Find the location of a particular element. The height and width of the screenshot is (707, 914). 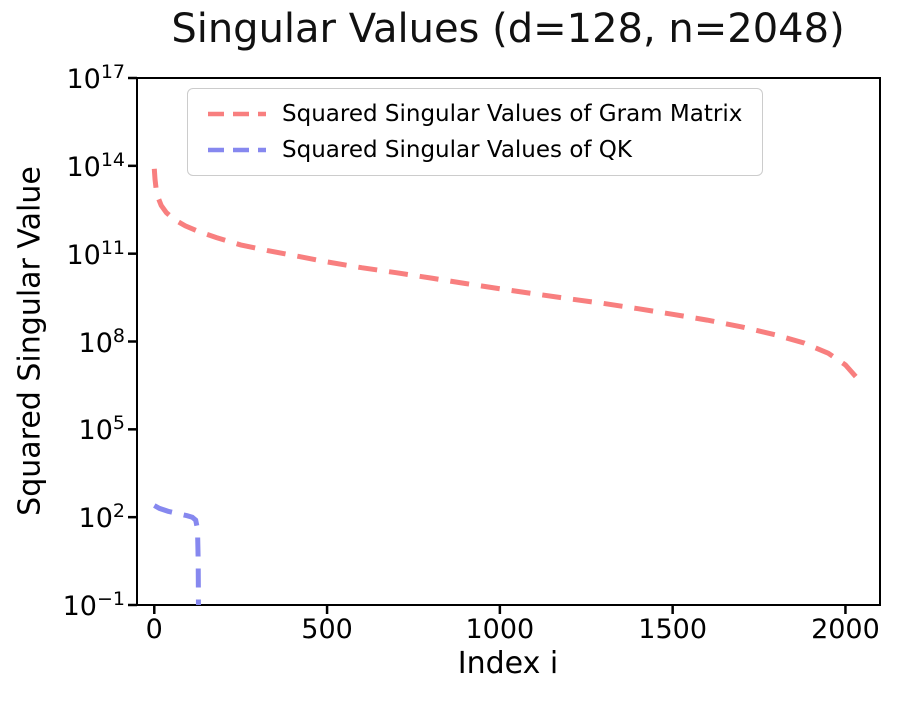

legend-item-qk: Squared Singular Values of QK is located at coordinates (475, 150).